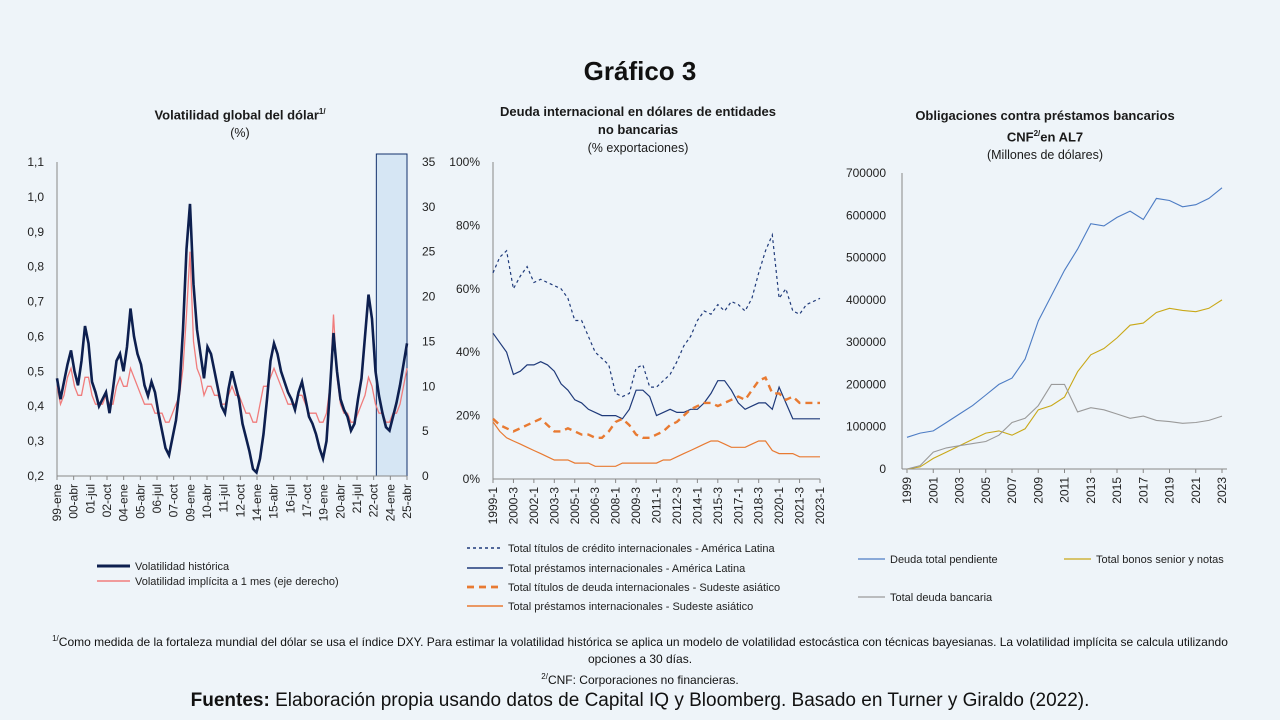  What do you see at coordinates (866, 173) in the screenshot?
I see `chart3-y-tick: 700000` at bounding box center [866, 173].